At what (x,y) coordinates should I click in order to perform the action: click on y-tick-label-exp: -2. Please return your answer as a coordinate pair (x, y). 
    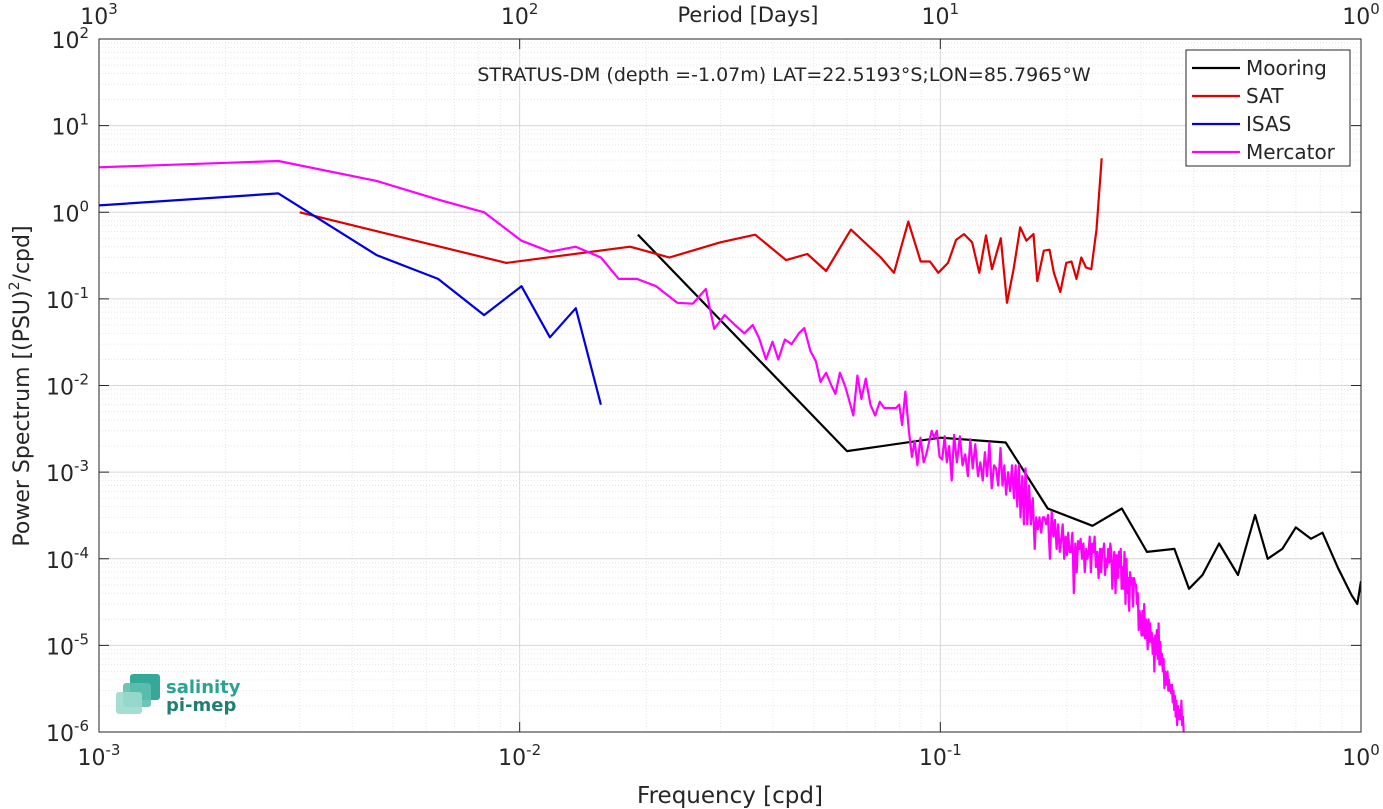
    Looking at the image, I should click on (81, 380).